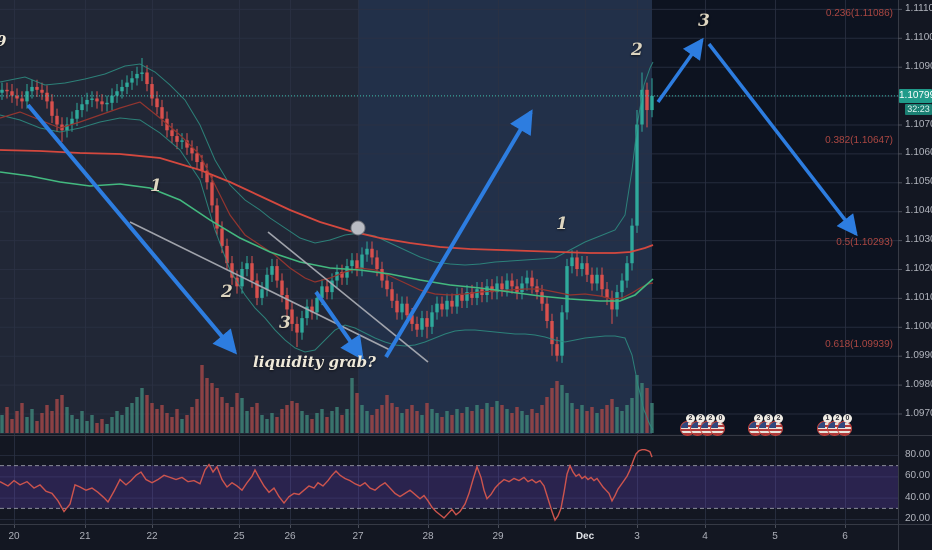 The image size is (932, 550). Describe the element at coordinates (585, 536) in the screenshot. I see `time-tick-label: Dec` at that location.